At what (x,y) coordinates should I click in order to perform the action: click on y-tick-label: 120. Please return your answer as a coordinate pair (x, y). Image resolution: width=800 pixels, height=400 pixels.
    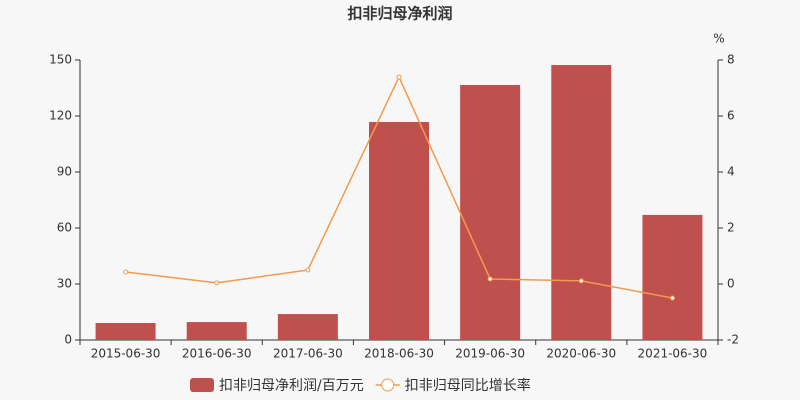
    Looking at the image, I should click on (60, 116).